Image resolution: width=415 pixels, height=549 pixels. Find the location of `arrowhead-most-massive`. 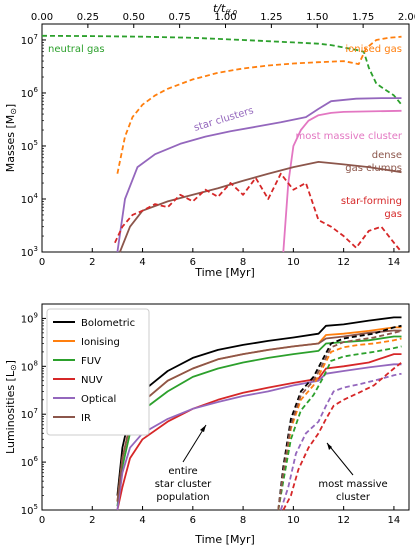

arrowhead-most-massive is located at coordinates (329, 446).